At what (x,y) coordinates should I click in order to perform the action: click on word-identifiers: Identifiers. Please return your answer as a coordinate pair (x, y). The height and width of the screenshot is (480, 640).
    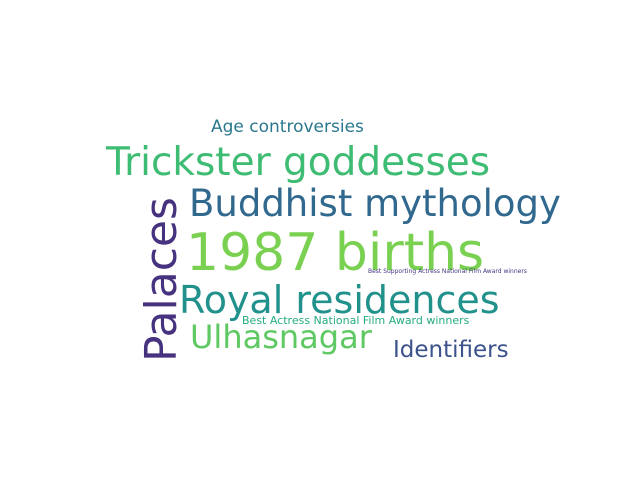
    Looking at the image, I should click on (451, 350).